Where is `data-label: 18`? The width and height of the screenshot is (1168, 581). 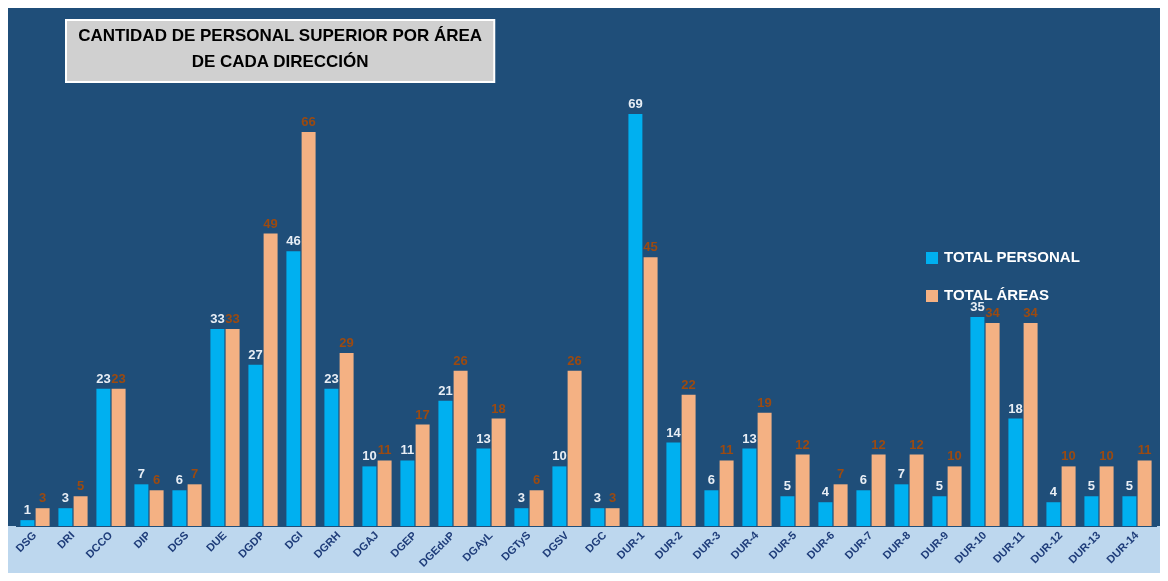
data-label: 18 is located at coordinates (498, 408).